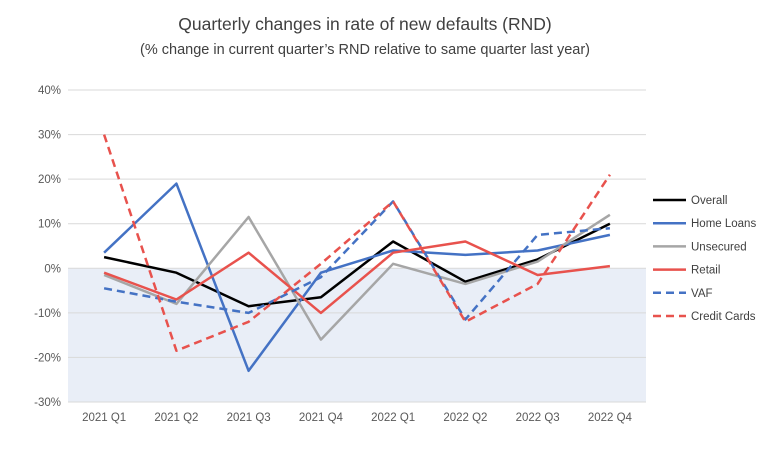 This screenshot has width=757, height=475. What do you see at coordinates (104, 418) in the screenshot?
I see `x-axis-tick-label: 2021 Q1` at bounding box center [104, 418].